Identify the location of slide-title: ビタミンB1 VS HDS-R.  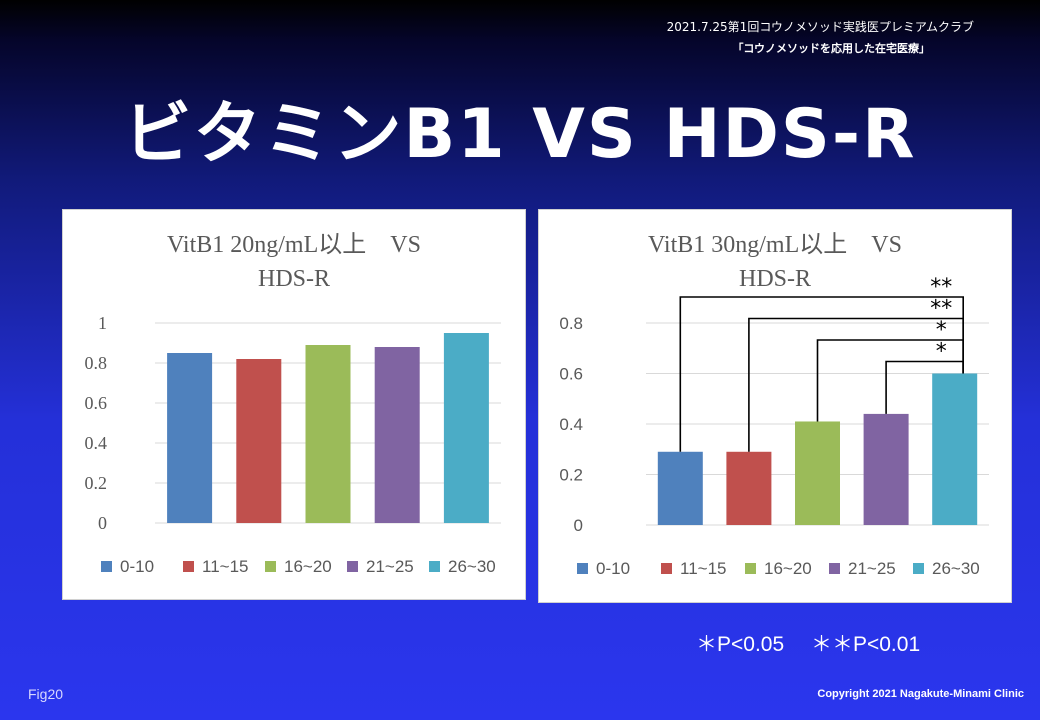
(520, 134).